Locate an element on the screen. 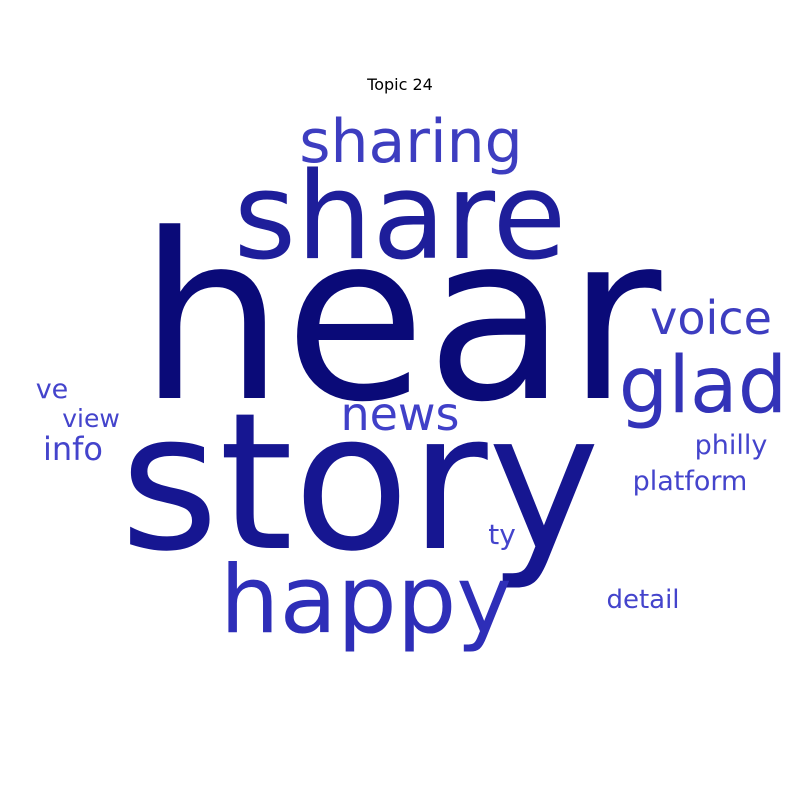 The width and height of the screenshot is (800, 800). word-share: share is located at coordinates (400, 217).